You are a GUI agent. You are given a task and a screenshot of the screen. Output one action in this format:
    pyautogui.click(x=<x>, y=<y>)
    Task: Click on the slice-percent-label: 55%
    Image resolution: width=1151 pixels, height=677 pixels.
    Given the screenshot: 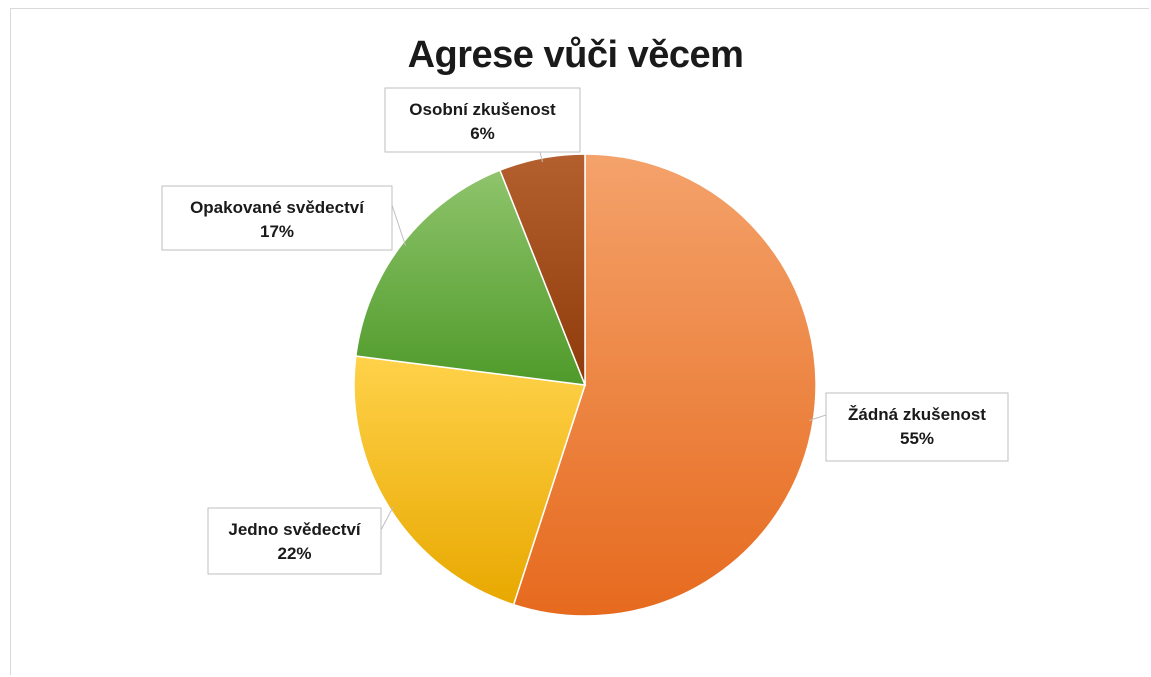 What is the action you would take?
    pyautogui.click(x=917, y=438)
    